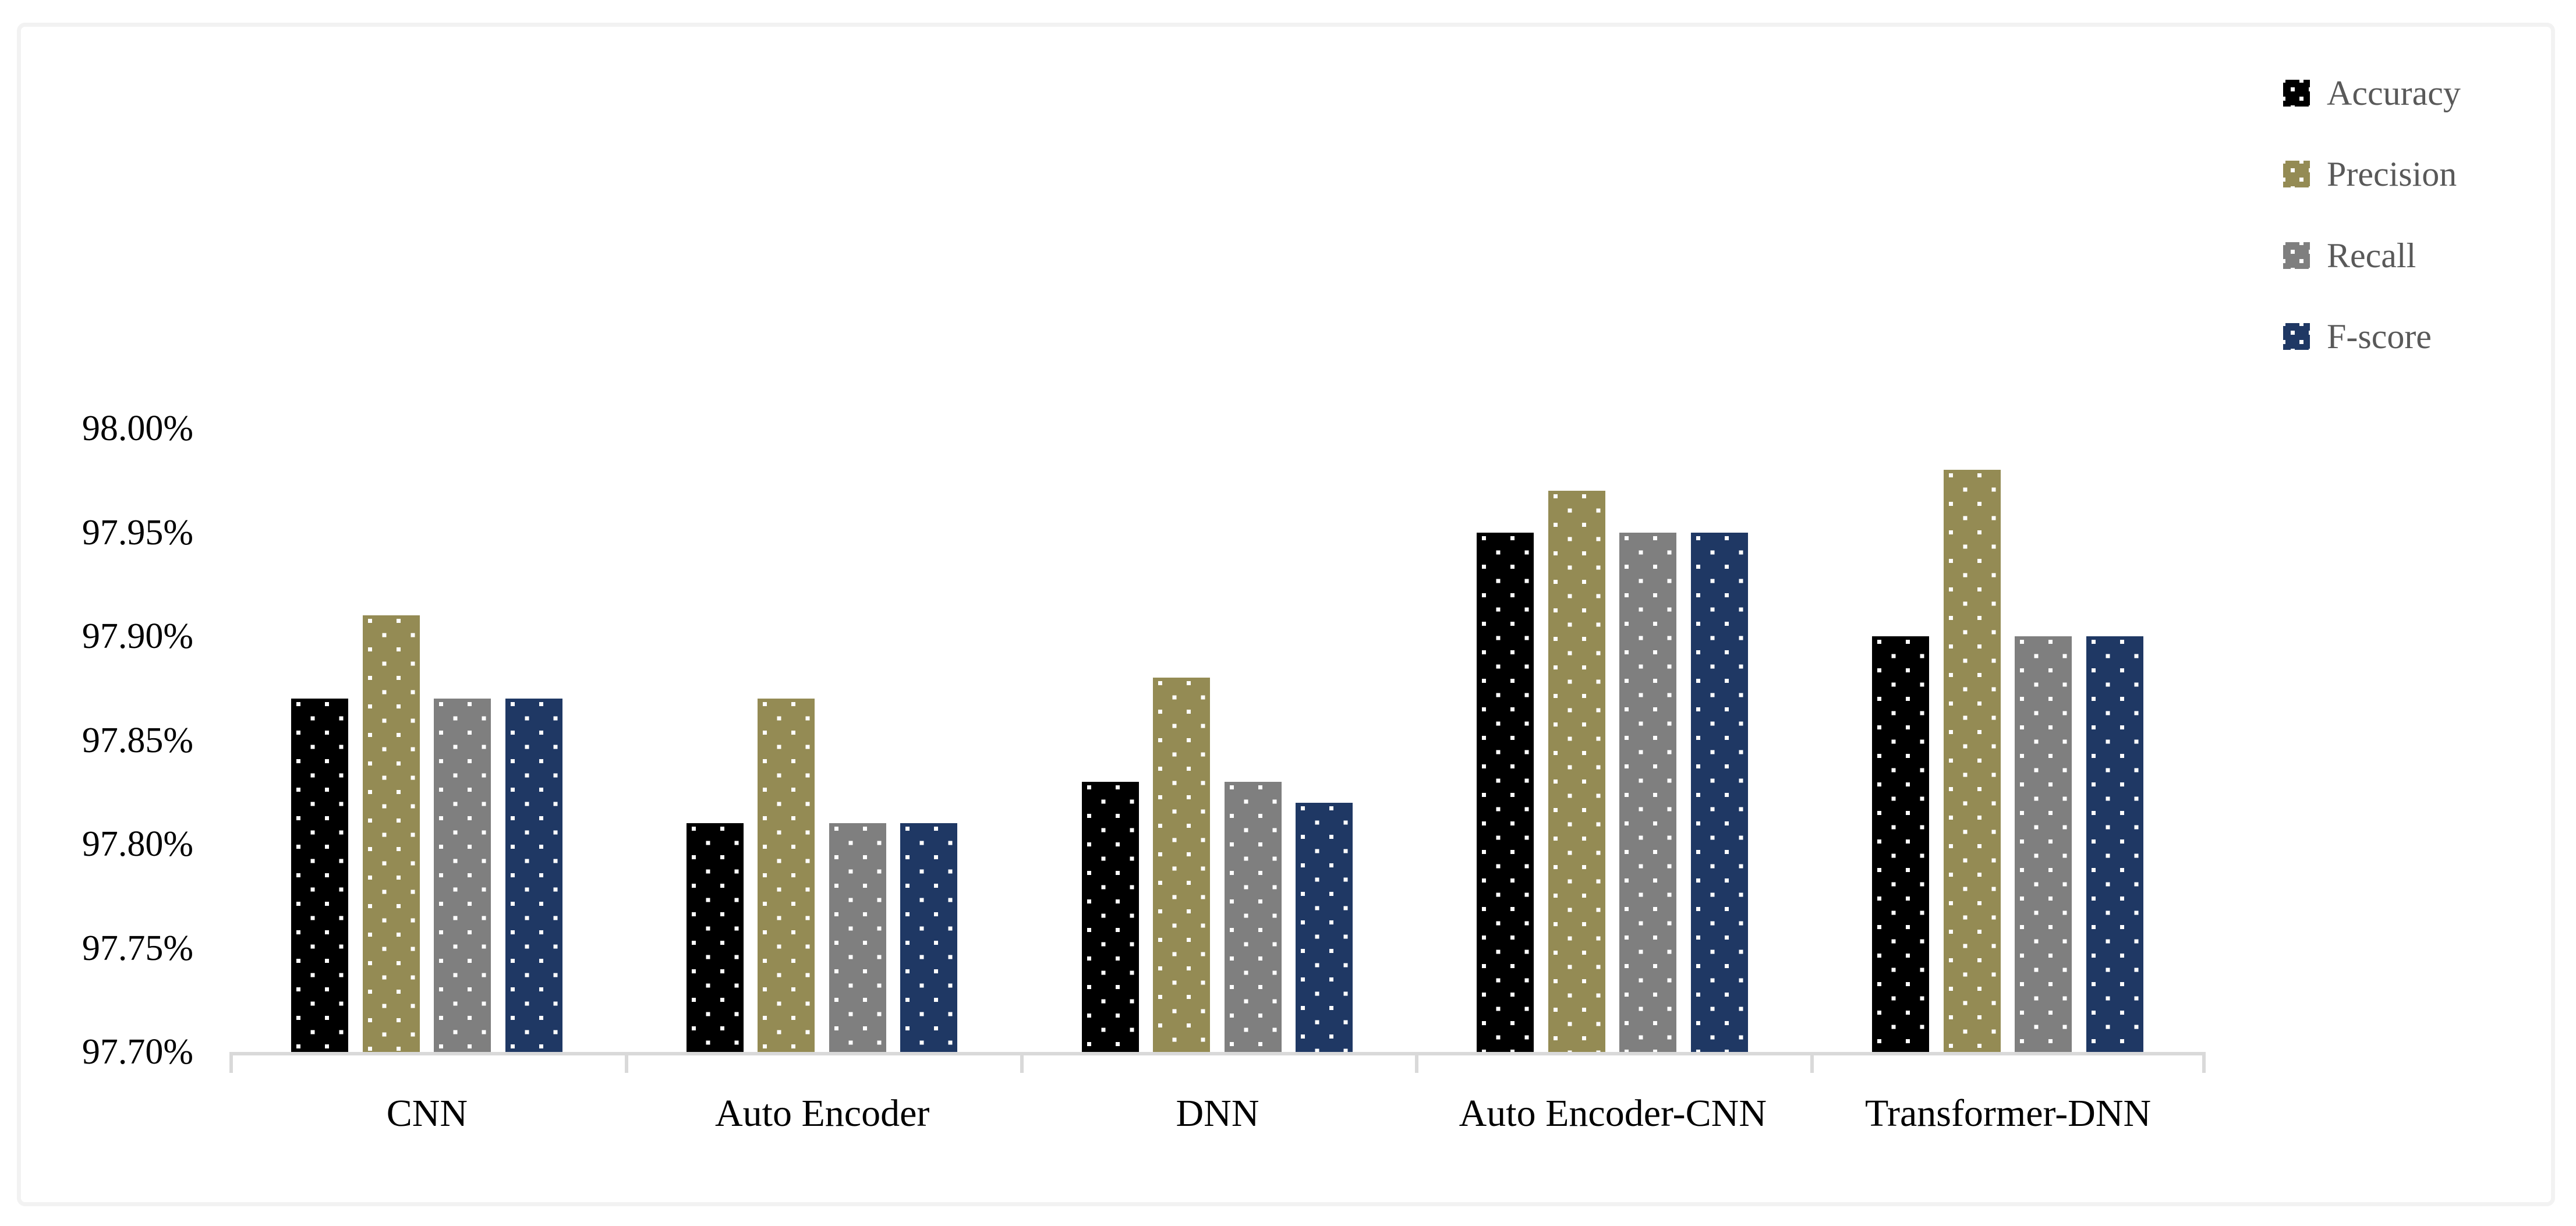  What do you see at coordinates (137, 948) in the screenshot?
I see `y-tick-label: 97.75%` at bounding box center [137, 948].